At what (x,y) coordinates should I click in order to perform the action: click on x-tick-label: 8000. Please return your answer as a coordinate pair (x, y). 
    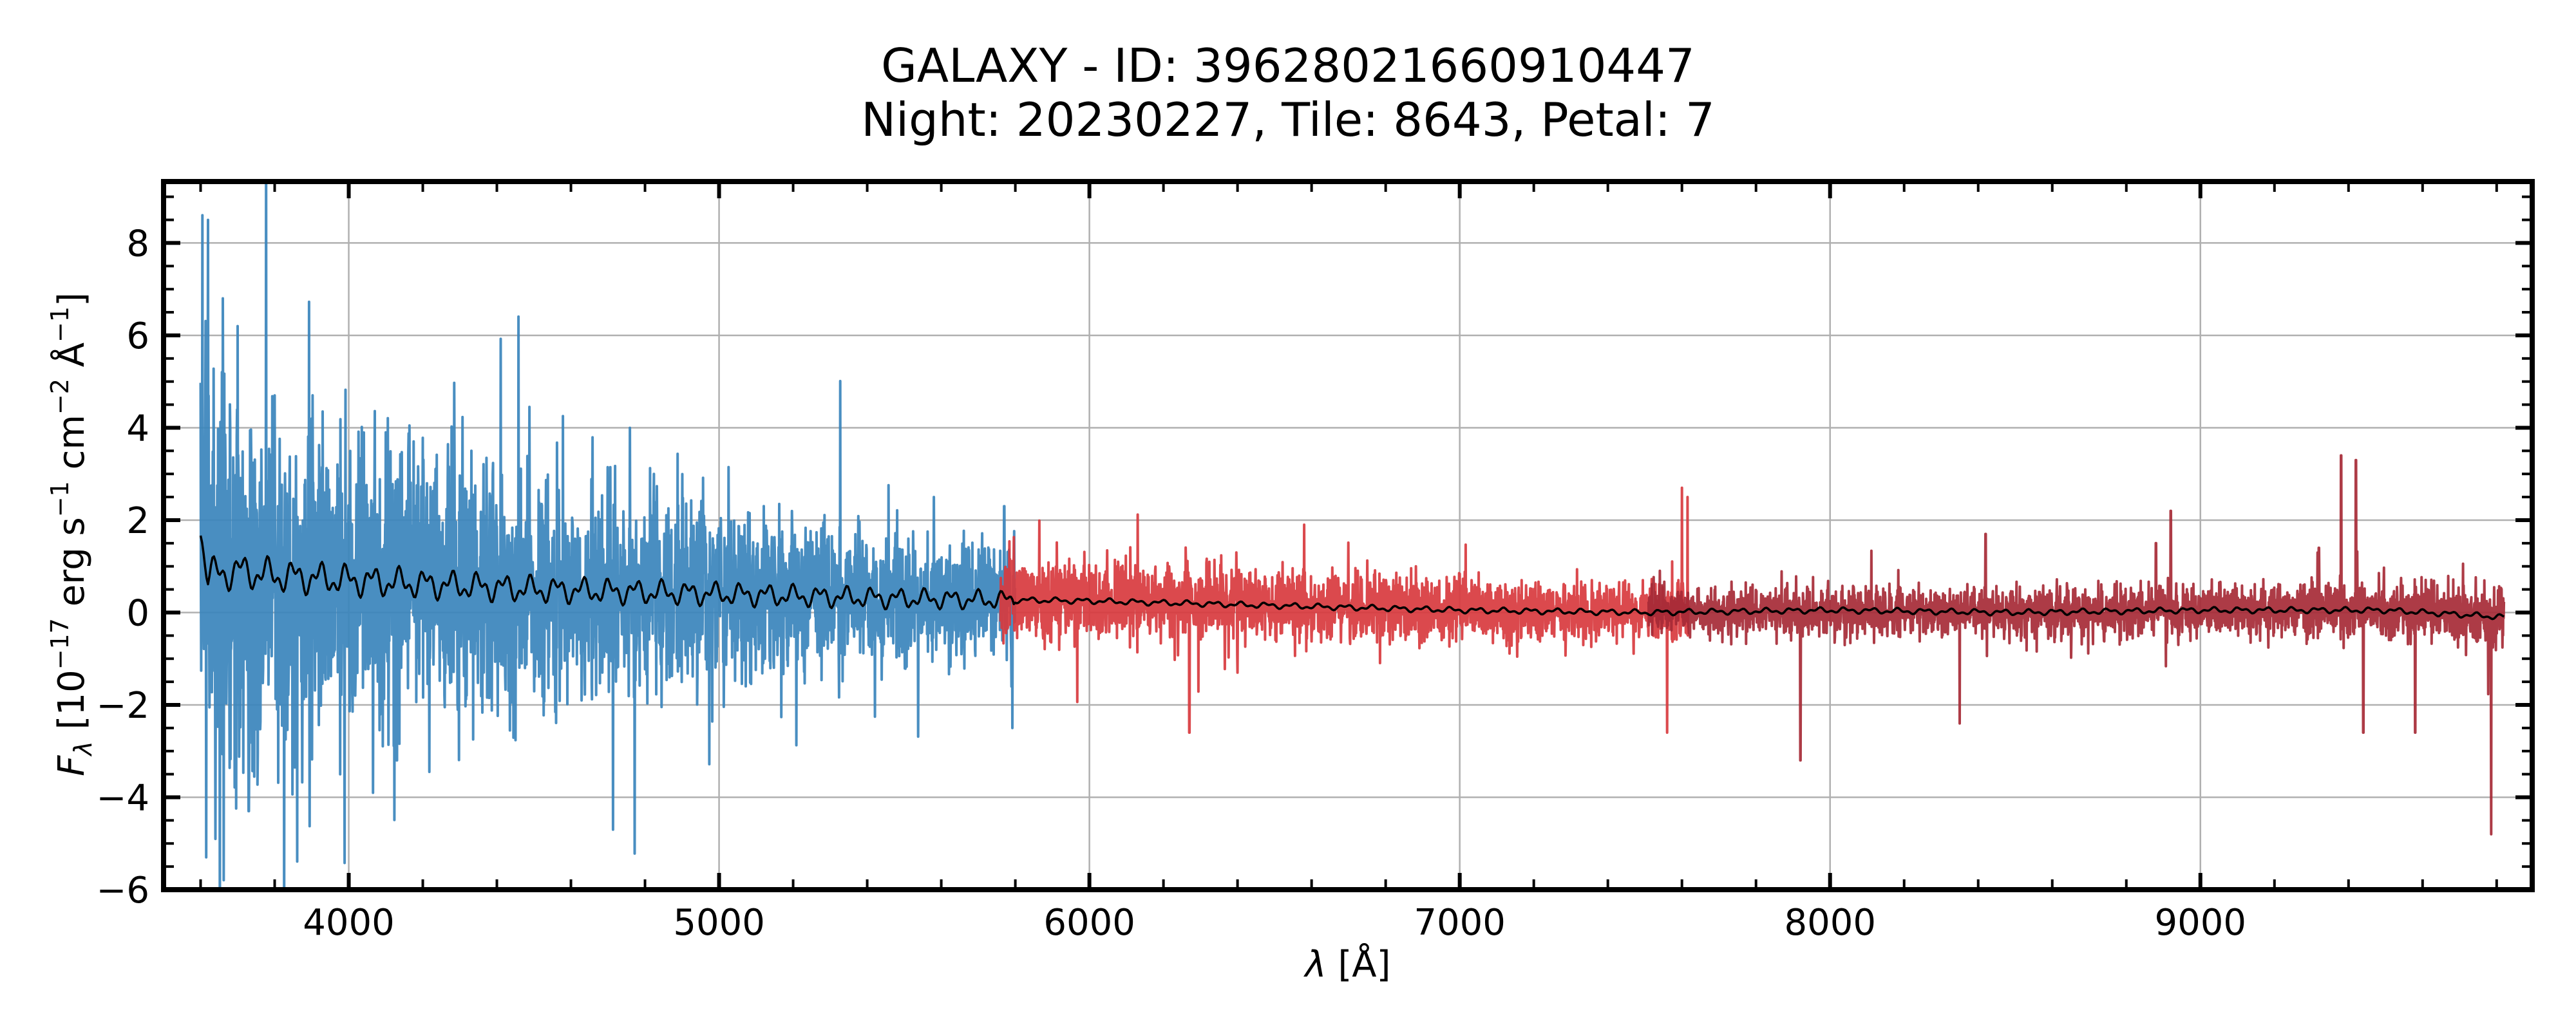
    Looking at the image, I should click on (1830, 923).